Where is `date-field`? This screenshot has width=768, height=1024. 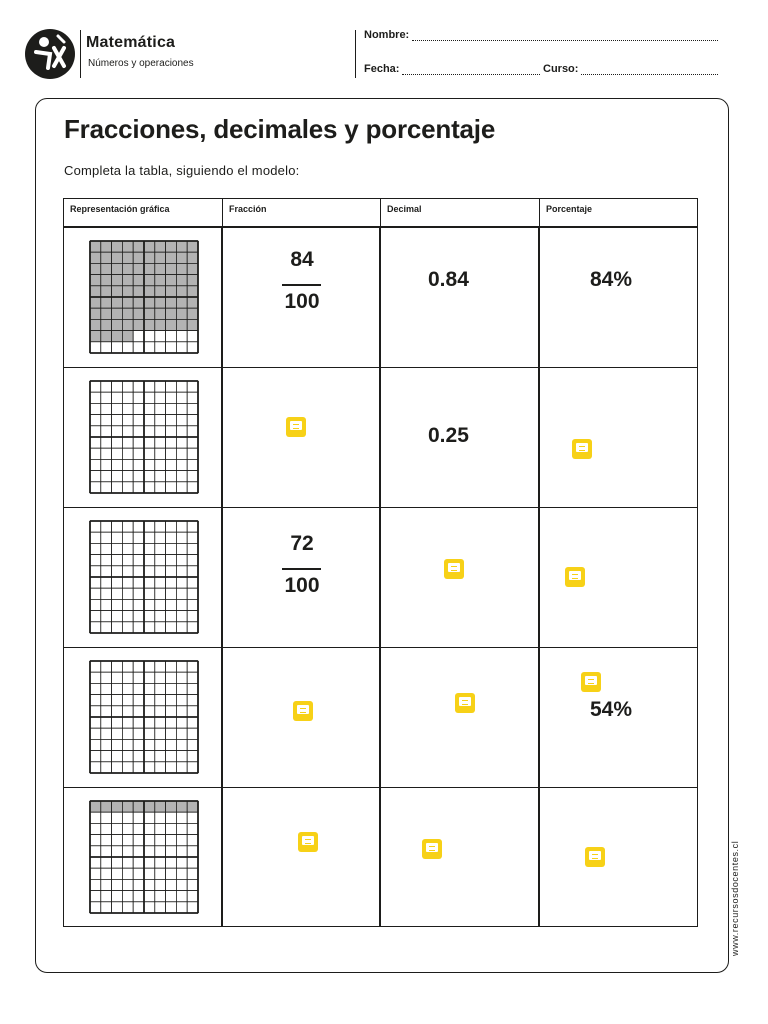
date-field is located at coordinates (471, 74).